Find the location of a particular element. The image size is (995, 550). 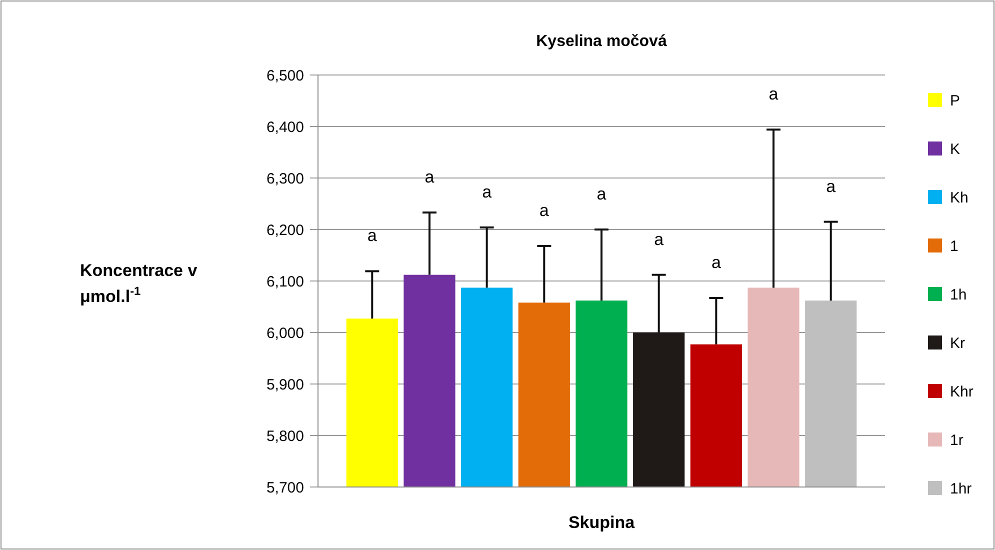

legend-label: P is located at coordinates (955, 101).